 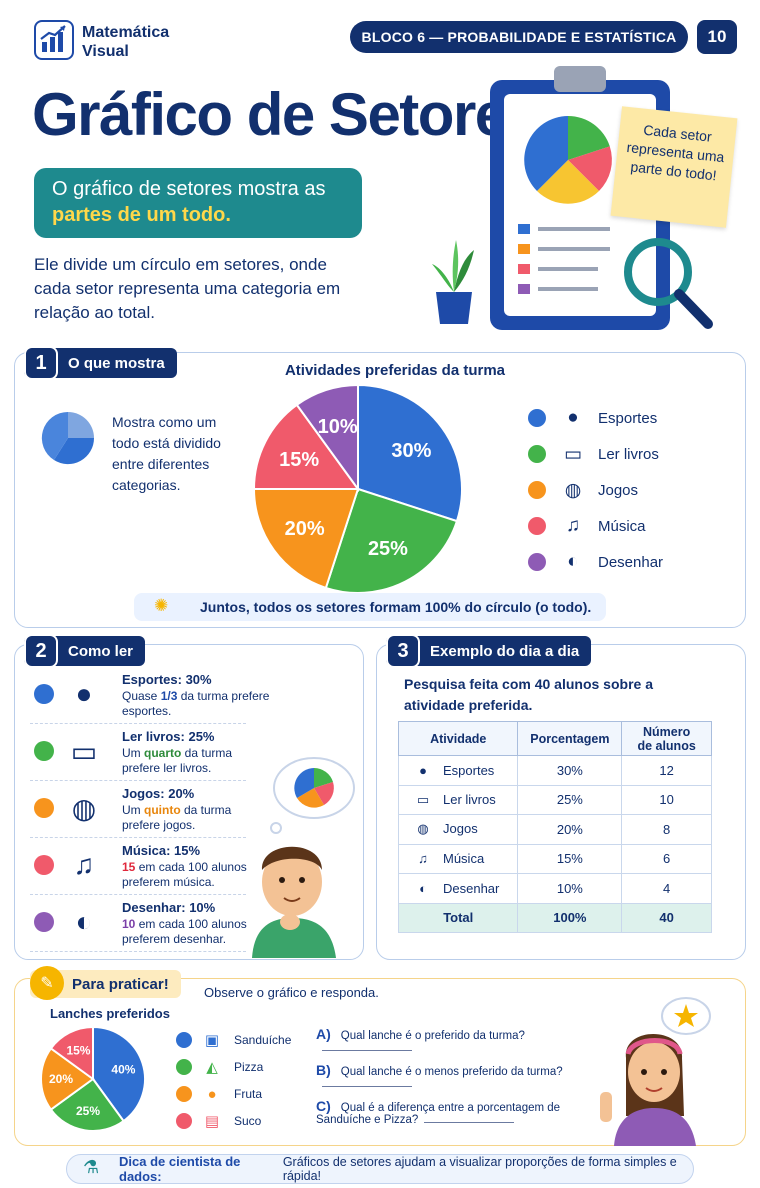 What do you see at coordinates (458, 888) in the screenshot?
I see `cell-activity: ◐ Desenhar` at bounding box center [458, 888].